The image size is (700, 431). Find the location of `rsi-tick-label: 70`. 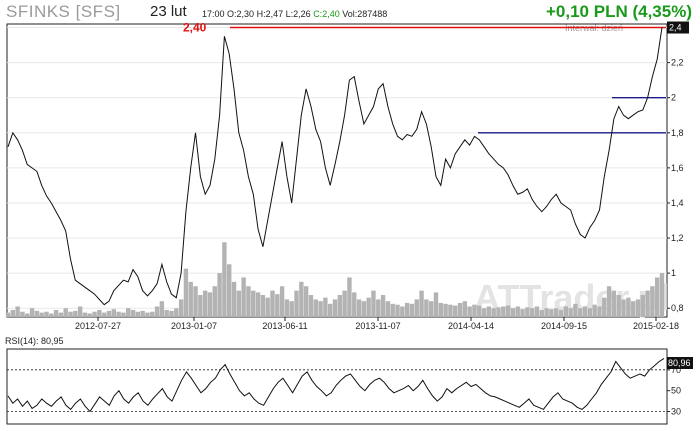

rsi-tick-label: 70 is located at coordinates (676, 370).